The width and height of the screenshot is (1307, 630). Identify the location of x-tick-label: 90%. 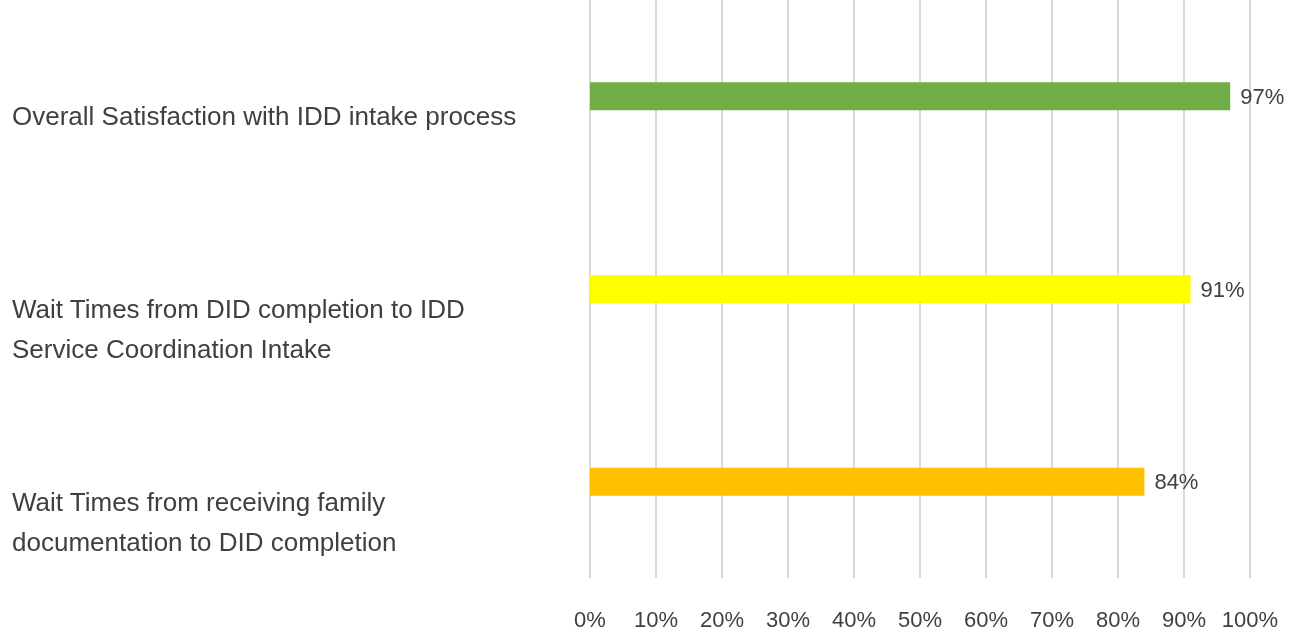
(1184, 618).